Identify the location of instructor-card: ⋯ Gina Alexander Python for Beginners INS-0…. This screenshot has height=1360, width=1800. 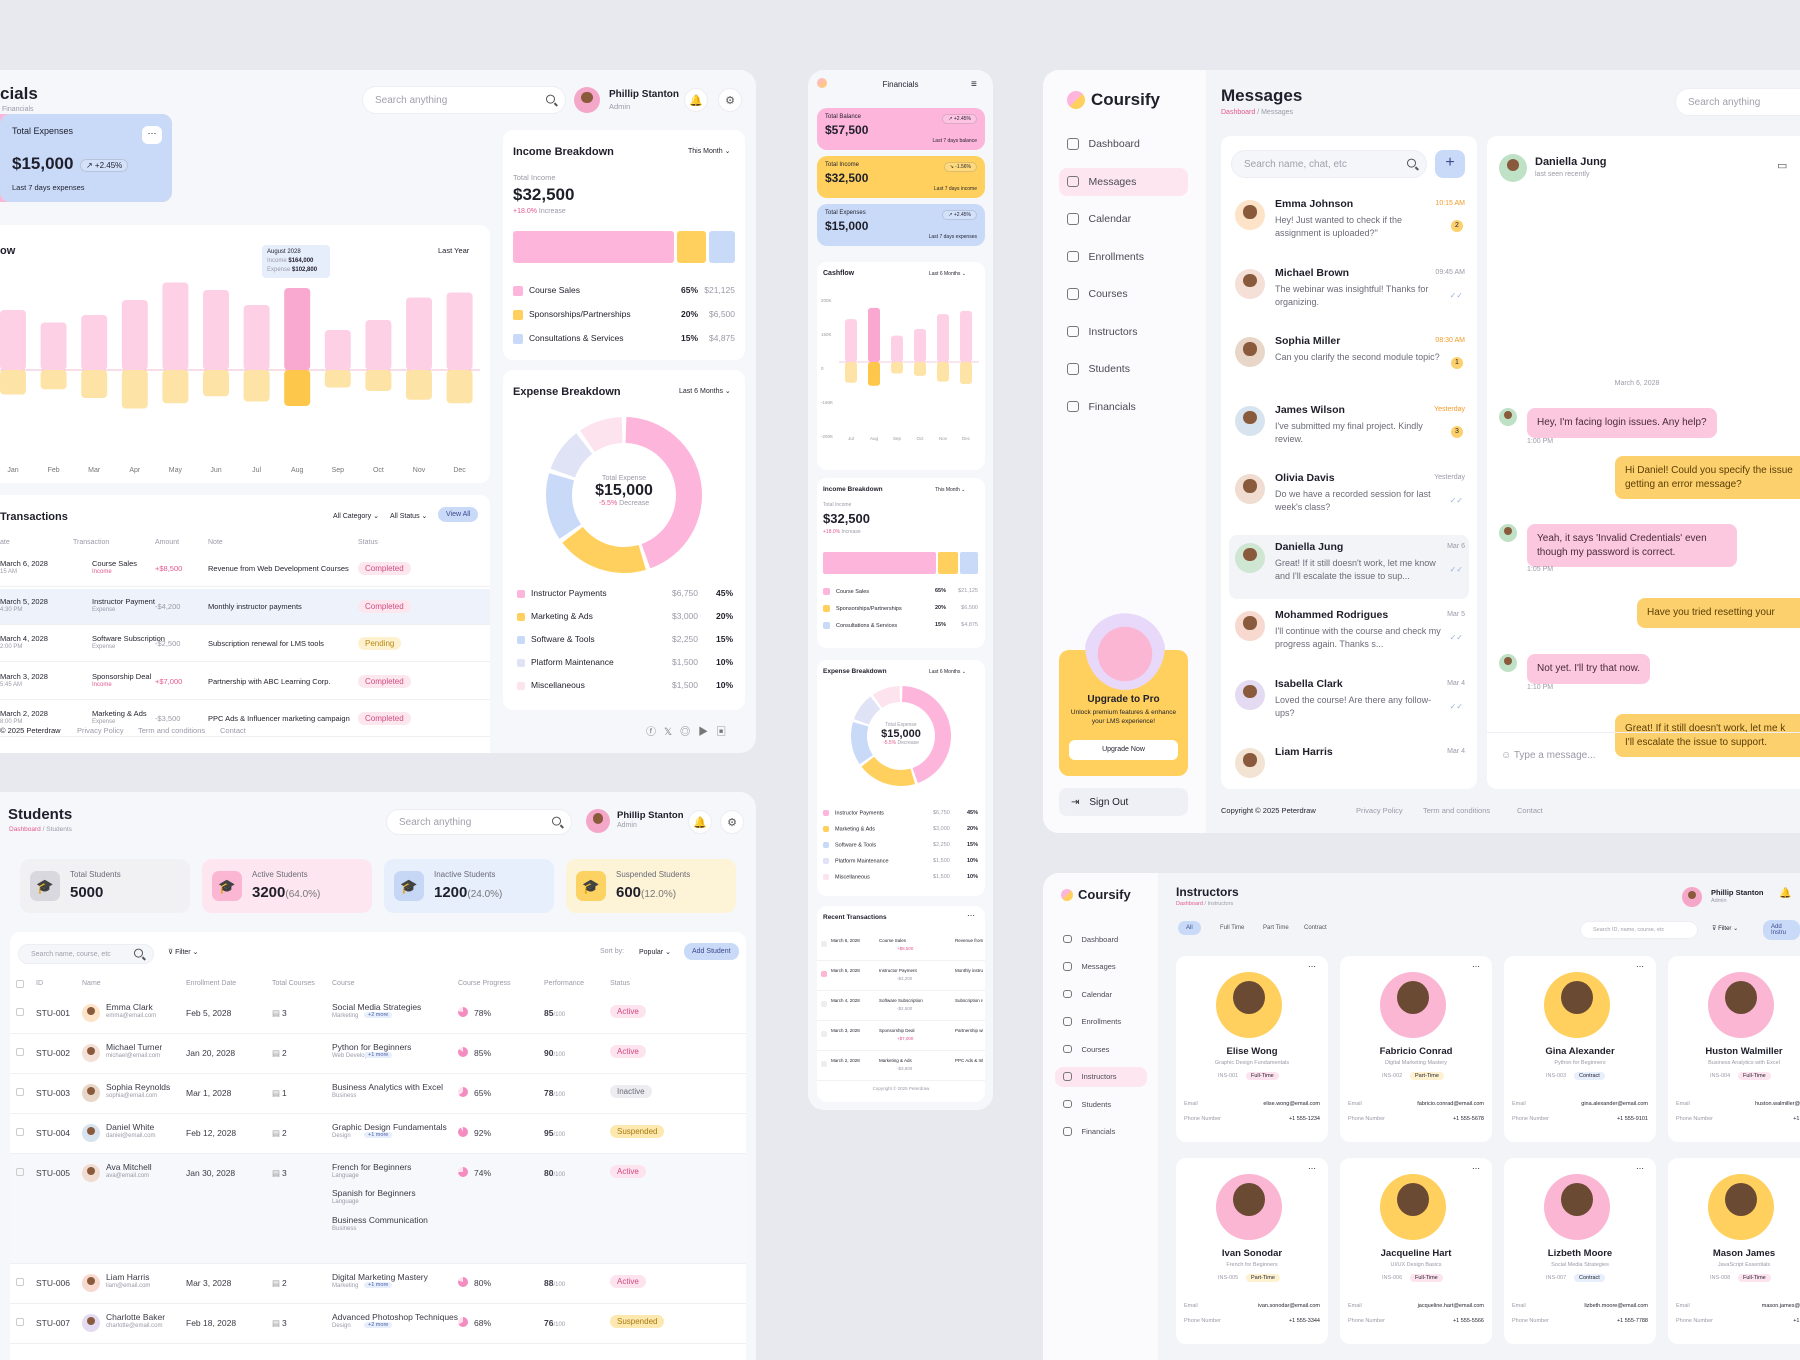
(1580, 1049).